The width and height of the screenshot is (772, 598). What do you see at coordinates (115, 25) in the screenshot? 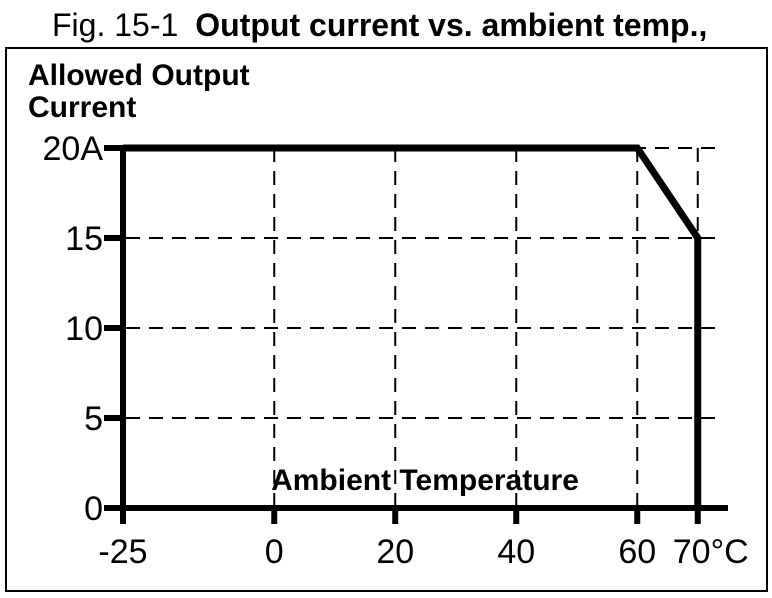
I see `figure-number: Fig. 15-1` at bounding box center [115, 25].